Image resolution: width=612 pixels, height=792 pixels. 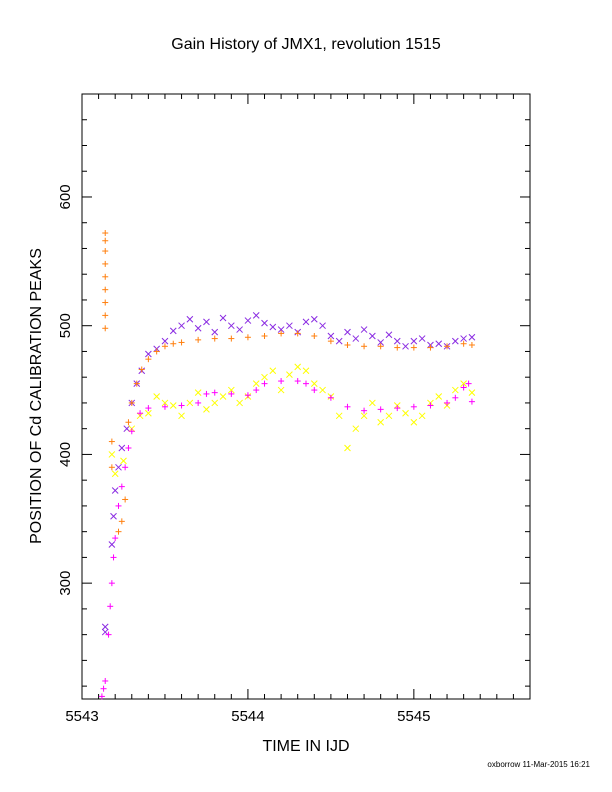 I want to click on x-tick-label: 5545, so click(x=413, y=716).